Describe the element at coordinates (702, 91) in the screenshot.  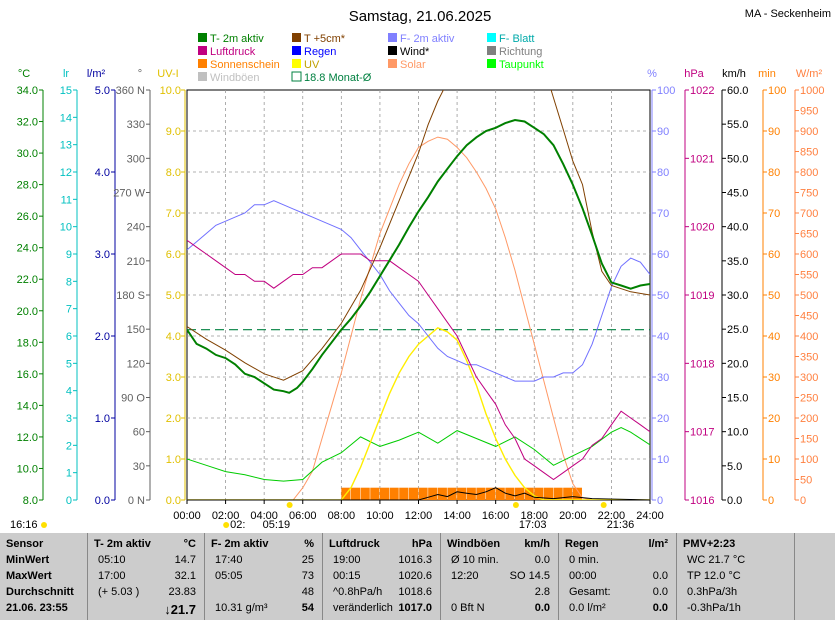
I see `axis-tick-label: 1022` at that location.